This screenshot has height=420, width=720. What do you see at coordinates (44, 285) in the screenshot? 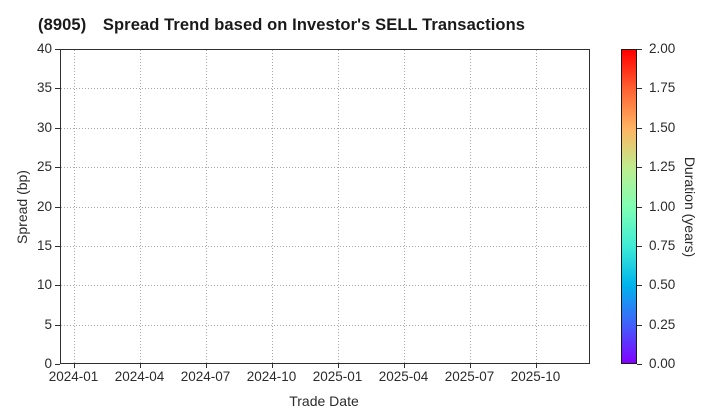
I see `y-tick-label: 10` at bounding box center [44, 285].